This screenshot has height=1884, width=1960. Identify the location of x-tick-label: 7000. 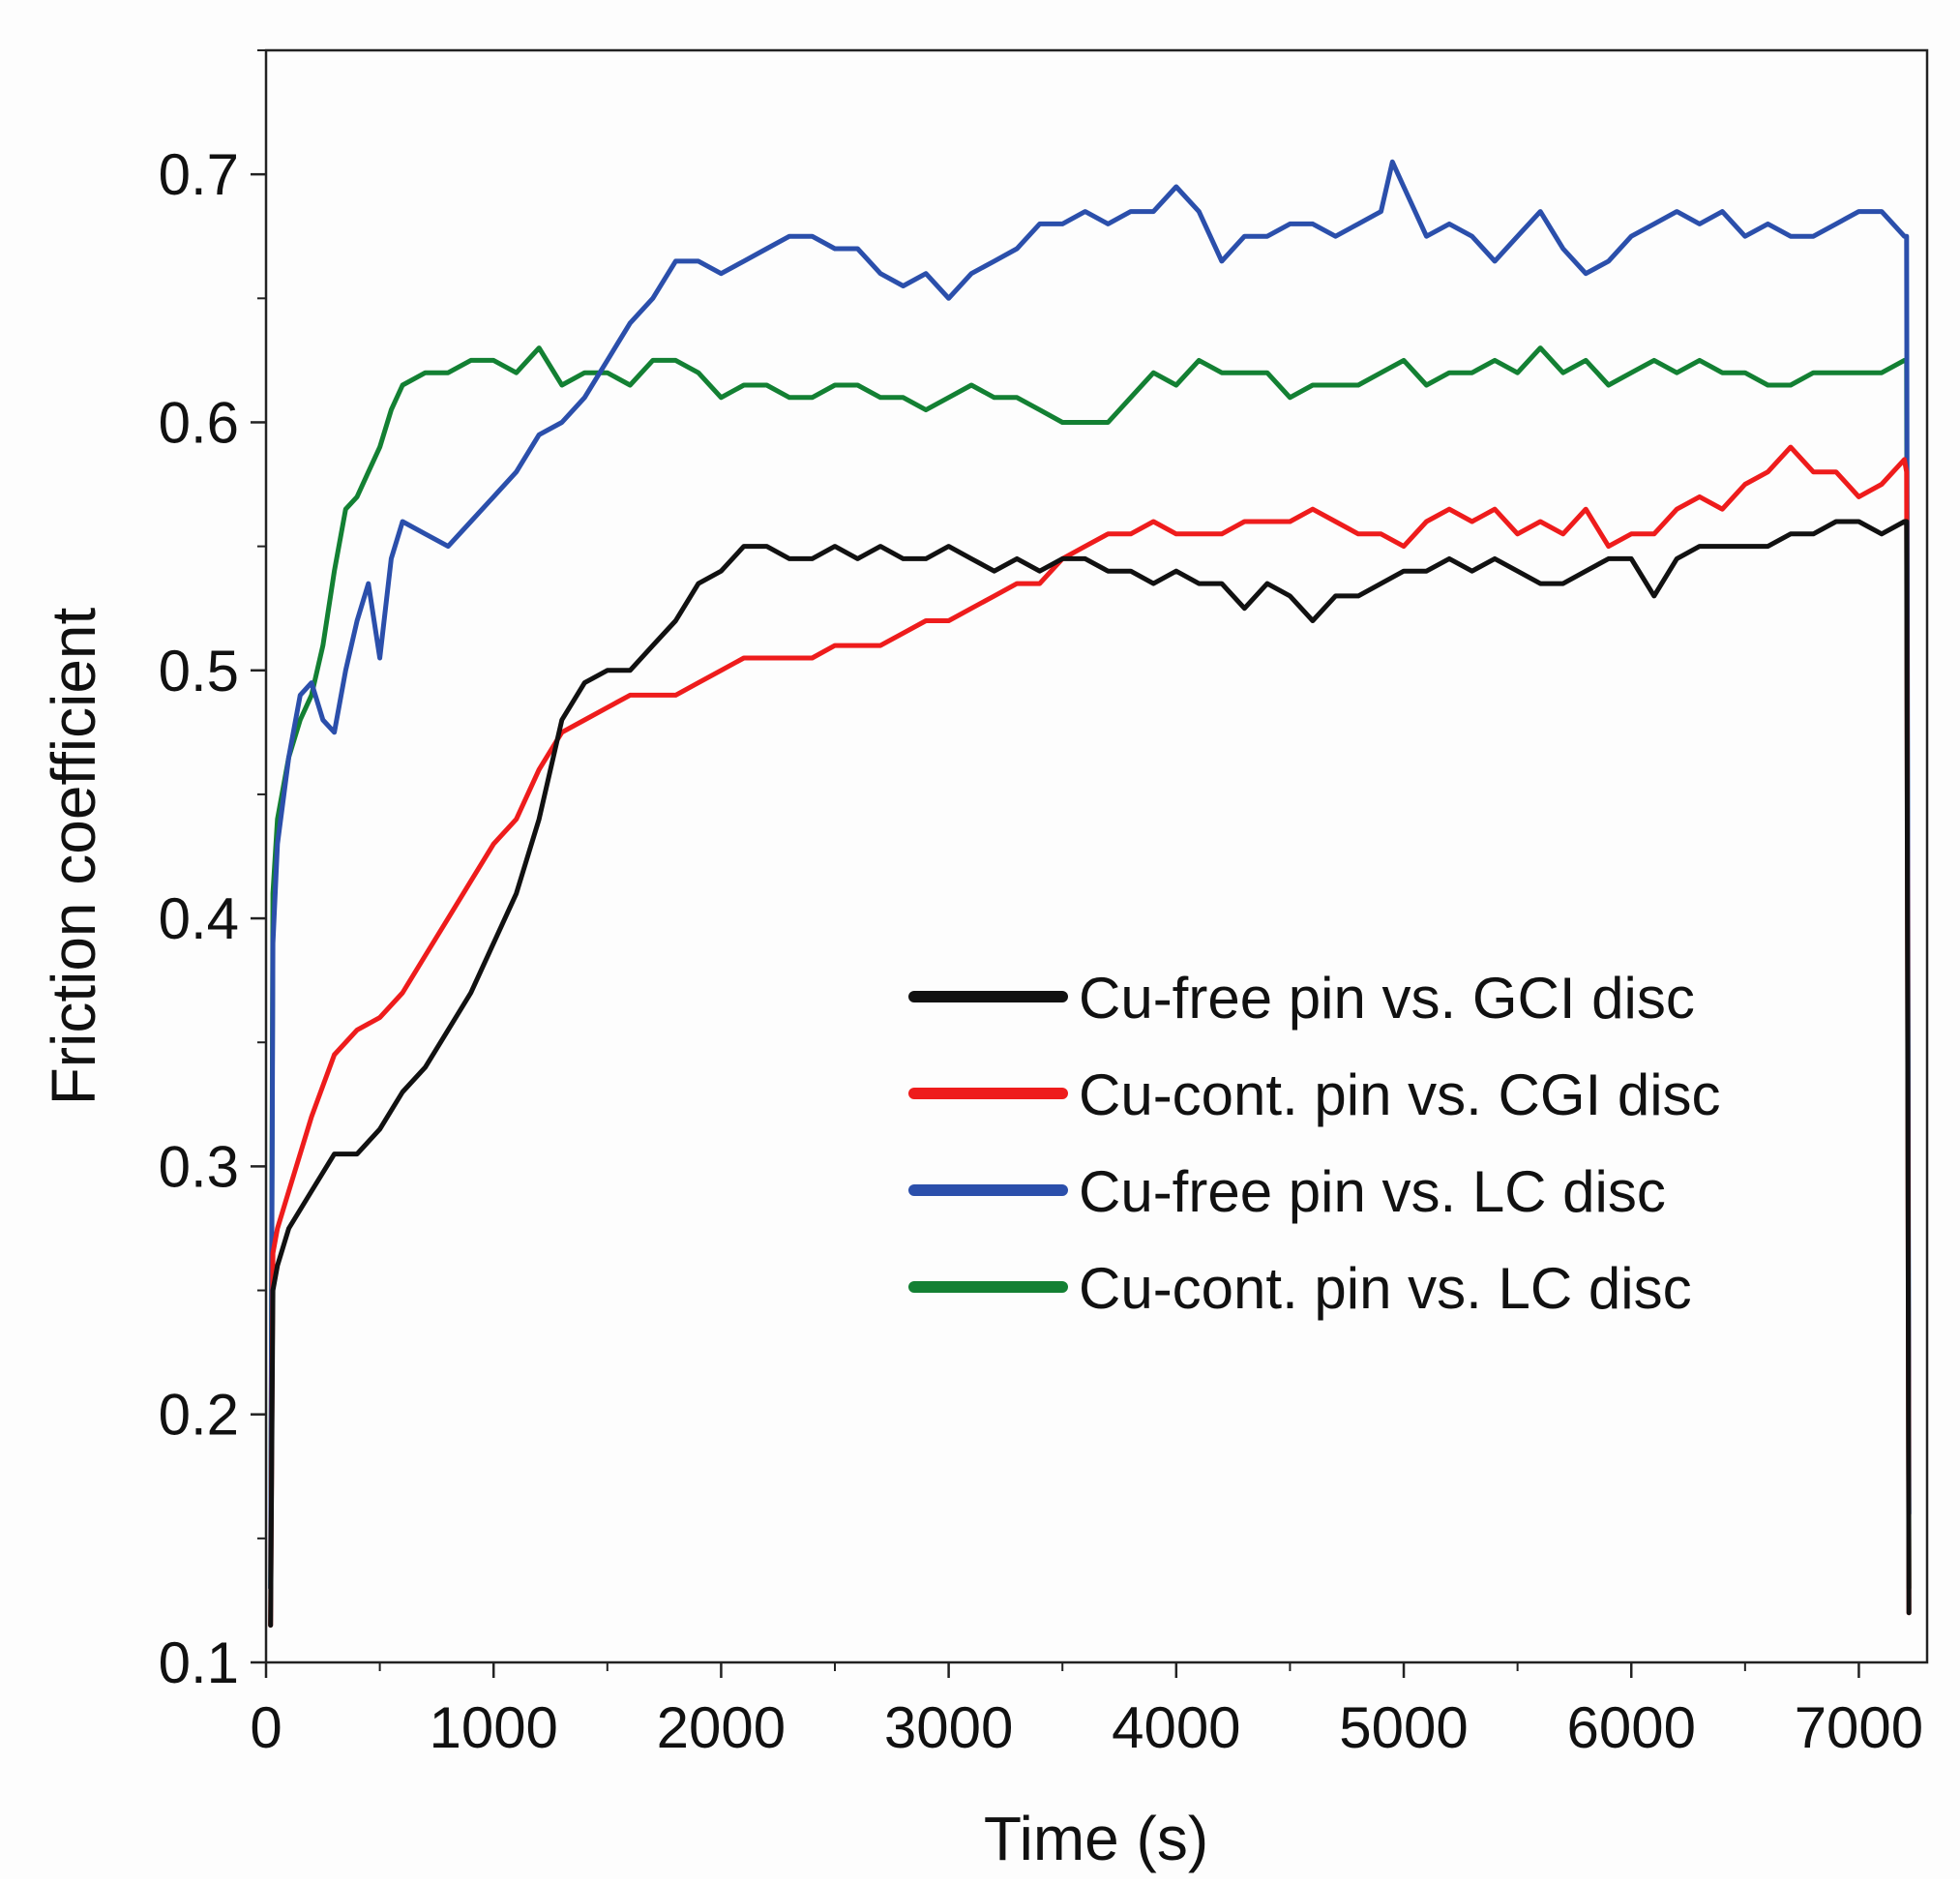
(1859, 1728).